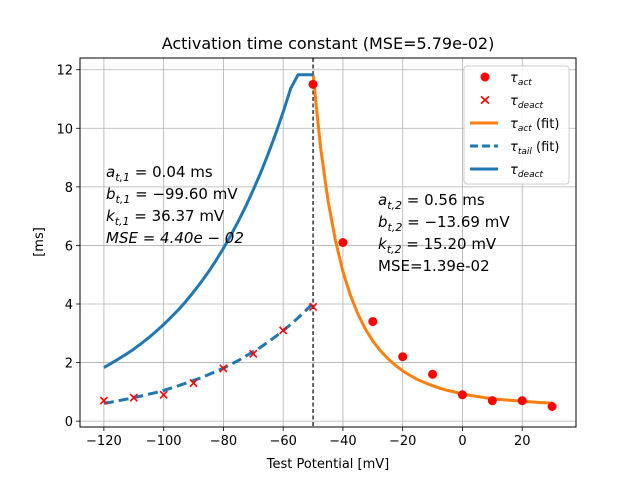 The width and height of the screenshot is (640, 480). What do you see at coordinates (342, 441) in the screenshot?
I see `x-tick-label: −40` at bounding box center [342, 441].